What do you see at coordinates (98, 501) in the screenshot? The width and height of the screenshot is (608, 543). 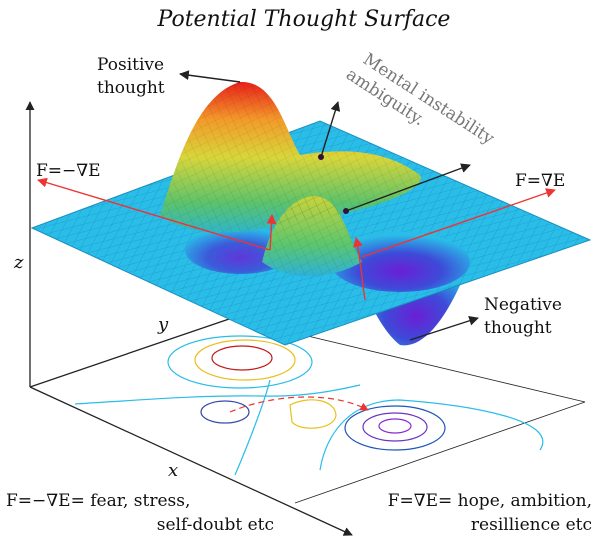 I see `caption: F=−∇E= fear, stress,` at bounding box center [98, 501].